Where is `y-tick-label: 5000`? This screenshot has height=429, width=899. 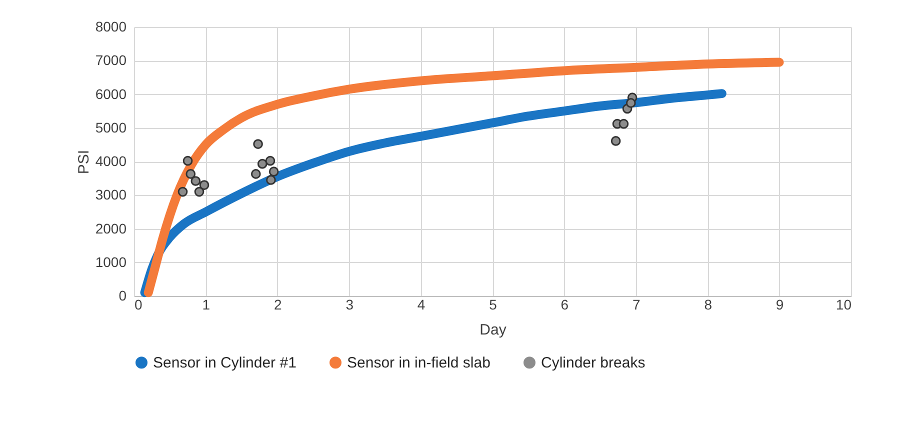 y-tick-label: 5000 is located at coordinates (111, 127).